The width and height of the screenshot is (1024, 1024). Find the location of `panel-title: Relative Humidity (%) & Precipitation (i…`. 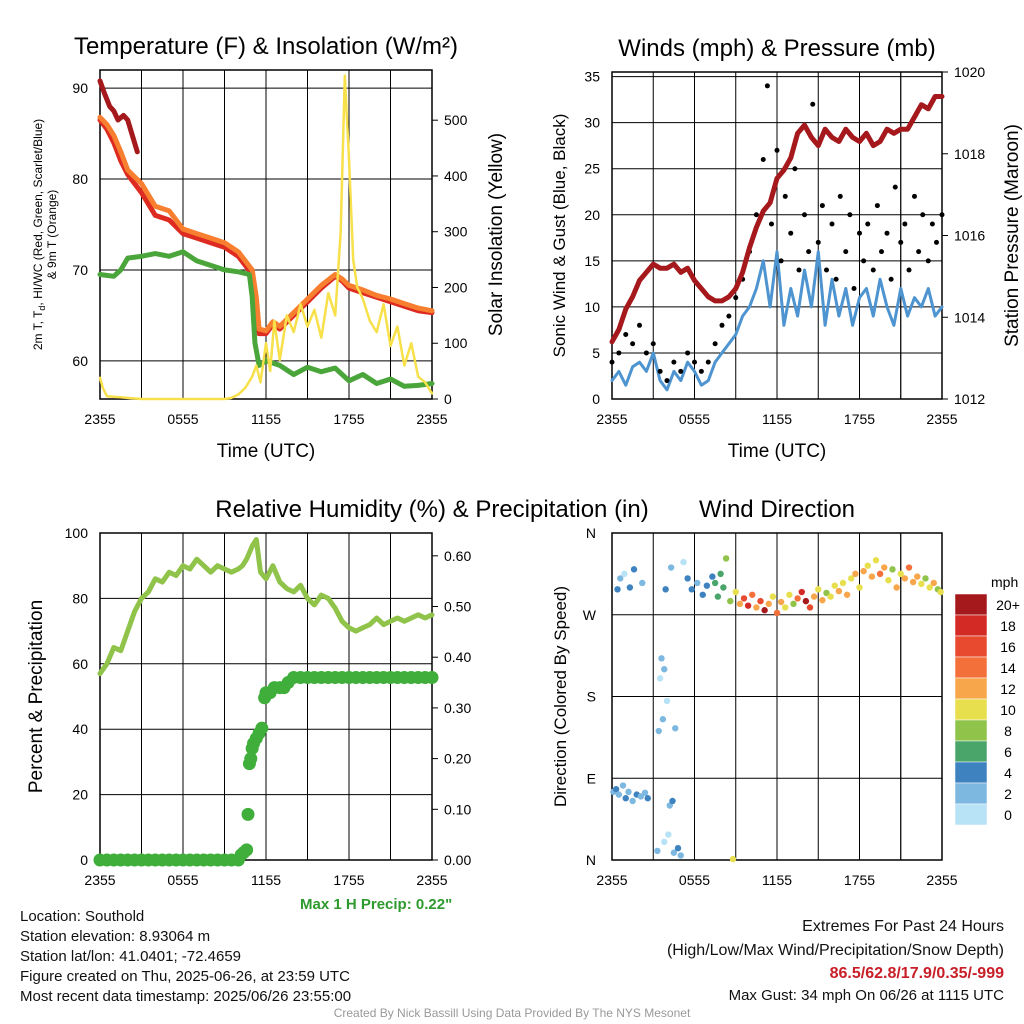

panel-title: Relative Humidity (%) & Precipitation (i… is located at coordinates (431, 509).